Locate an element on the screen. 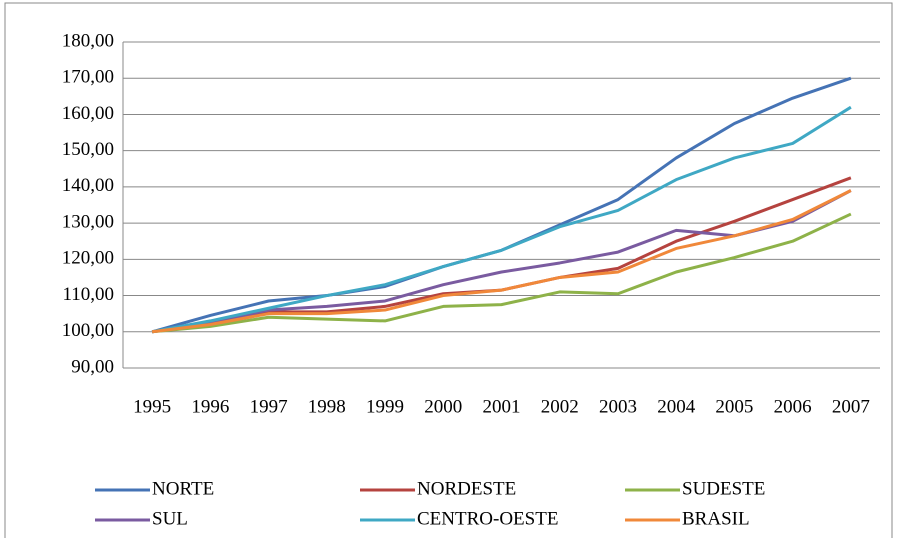  x-tick-label: 1998 is located at coordinates (327, 406).